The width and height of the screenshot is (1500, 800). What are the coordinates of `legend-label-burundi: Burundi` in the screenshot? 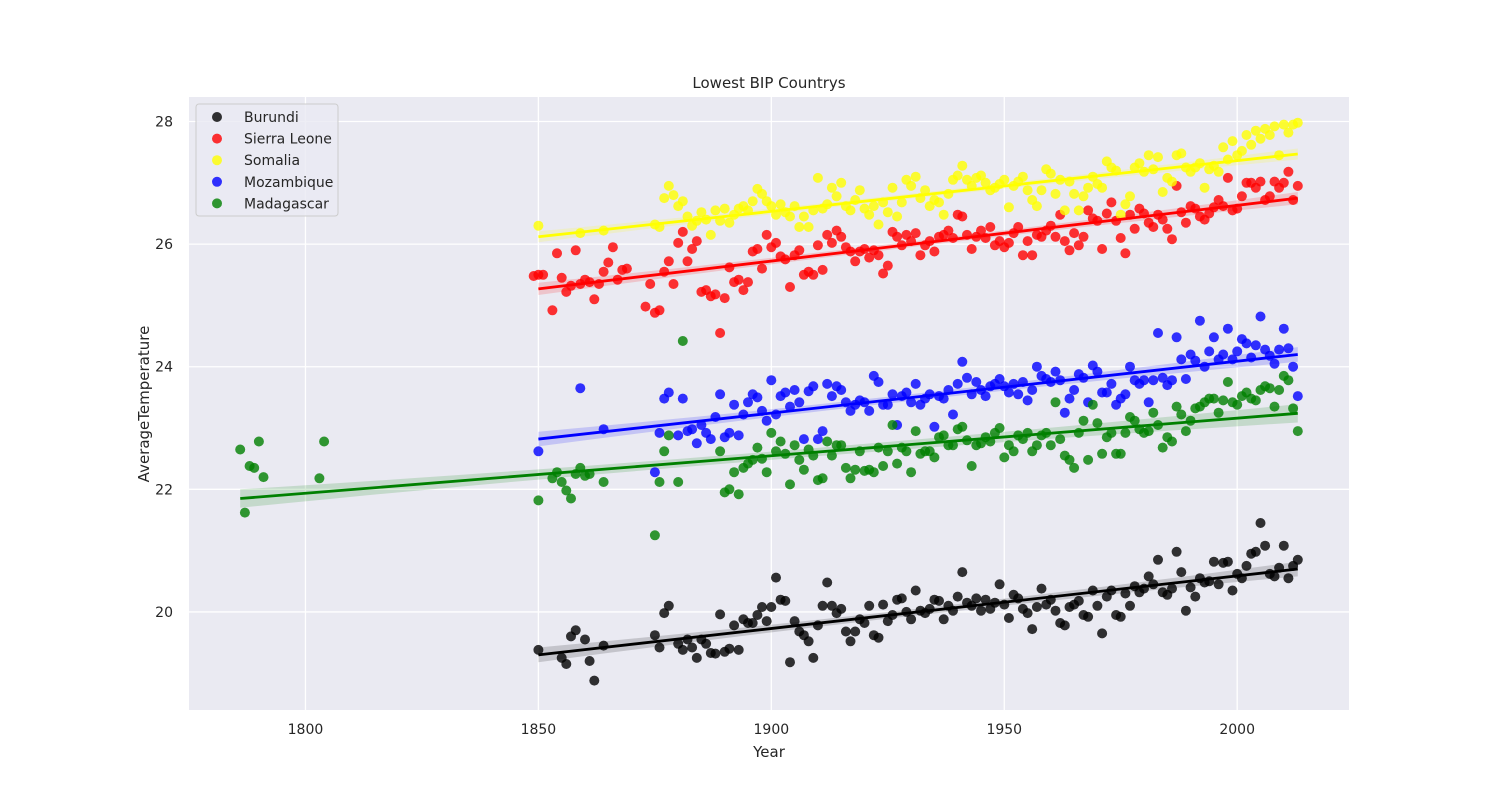 It's located at (271, 118).